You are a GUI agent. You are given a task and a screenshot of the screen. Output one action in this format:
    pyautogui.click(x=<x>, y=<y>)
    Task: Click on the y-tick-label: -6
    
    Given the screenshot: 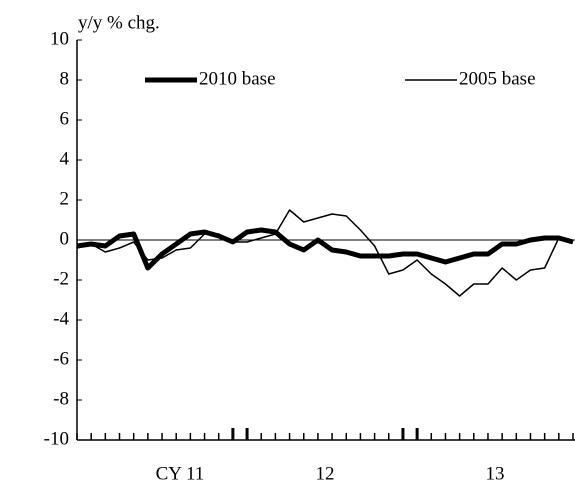 What is the action you would take?
    pyautogui.click(x=61, y=358)
    